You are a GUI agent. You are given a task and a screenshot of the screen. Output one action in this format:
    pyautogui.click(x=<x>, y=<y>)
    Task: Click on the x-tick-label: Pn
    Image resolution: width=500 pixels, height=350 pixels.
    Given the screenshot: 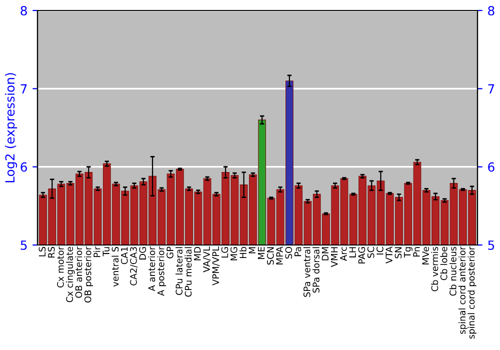 What is the action you would take?
    pyautogui.click(x=416, y=252)
    